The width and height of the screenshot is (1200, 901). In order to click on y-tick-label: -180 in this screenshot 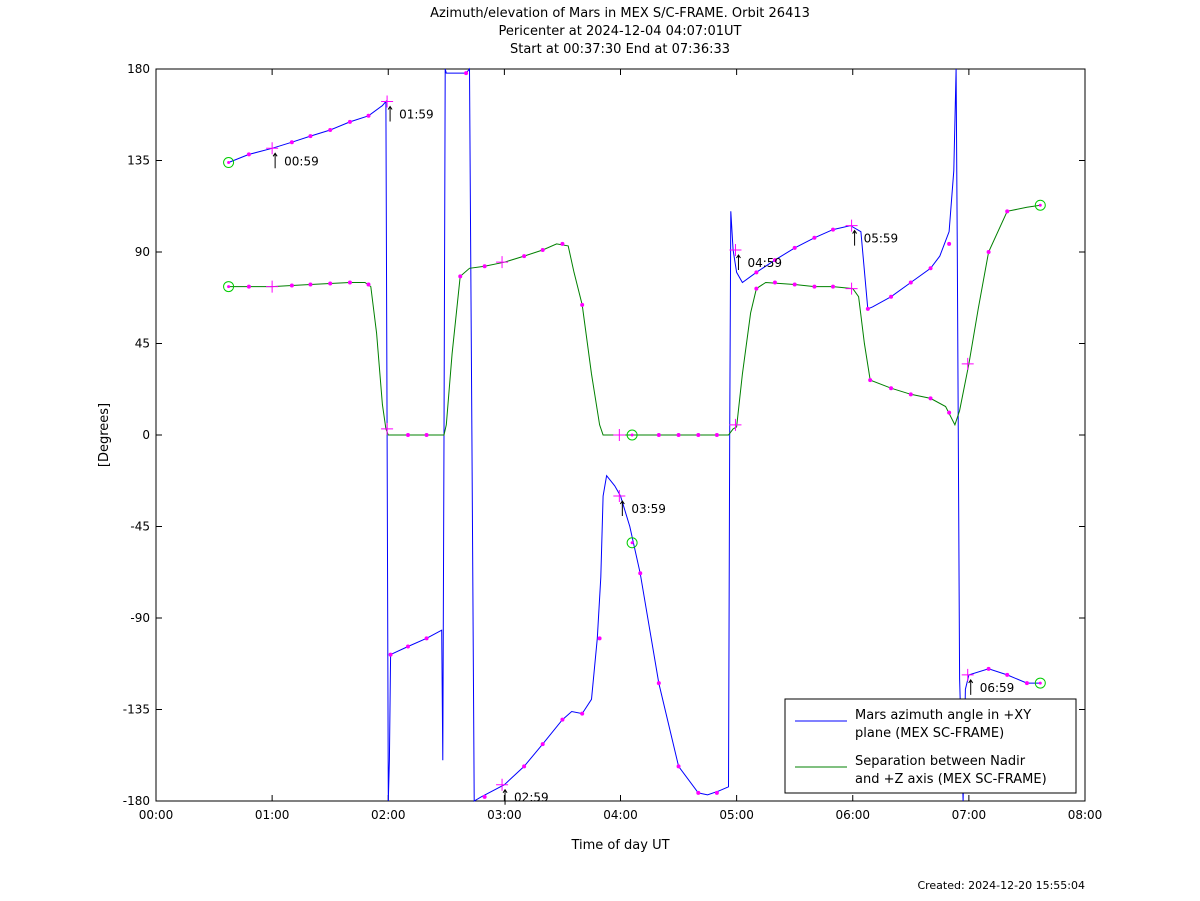, I will do `click(136, 801)`.